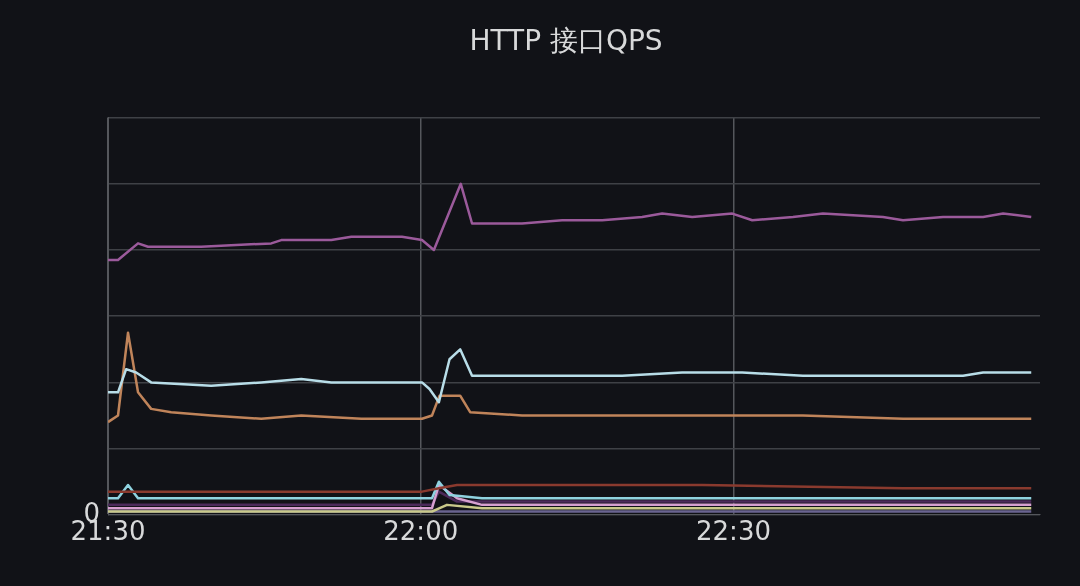 The width and height of the screenshot is (1080, 586). What do you see at coordinates (566, 41) in the screenshot?
I see `chart-title: HTTP 接口QPS` at bounding box center [566, 41].